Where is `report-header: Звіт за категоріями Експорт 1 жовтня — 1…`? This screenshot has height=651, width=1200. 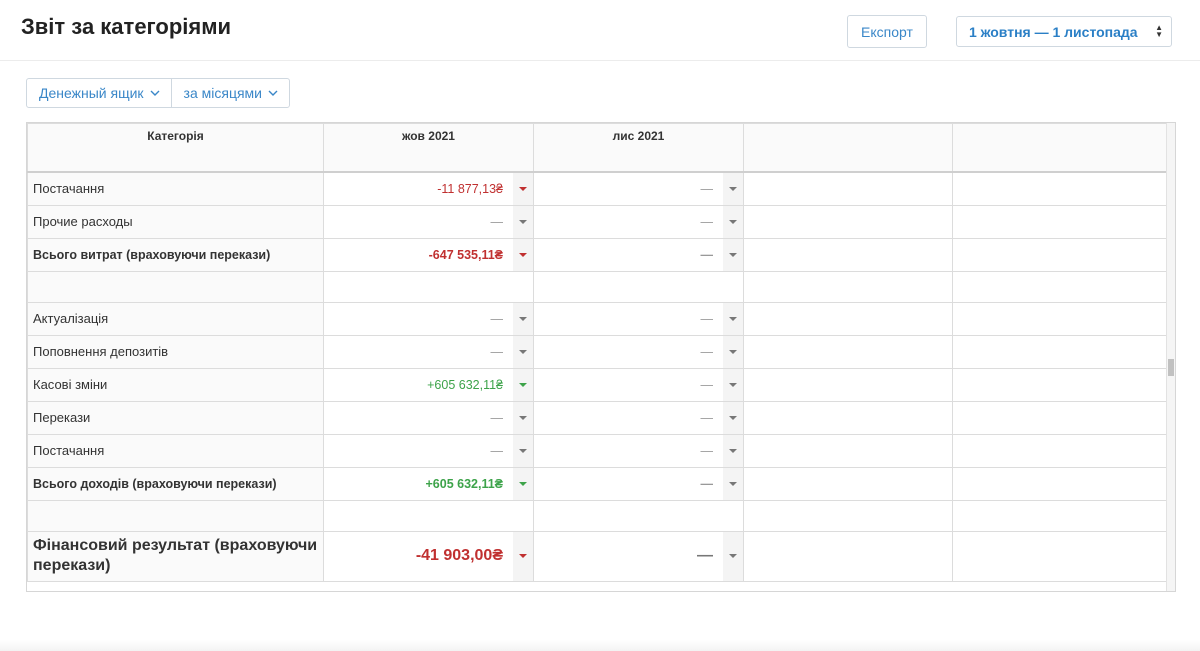
report-header: Звіт за категоріями Експорт 1 жовтня — 1… is located at coordinates (600, 30).